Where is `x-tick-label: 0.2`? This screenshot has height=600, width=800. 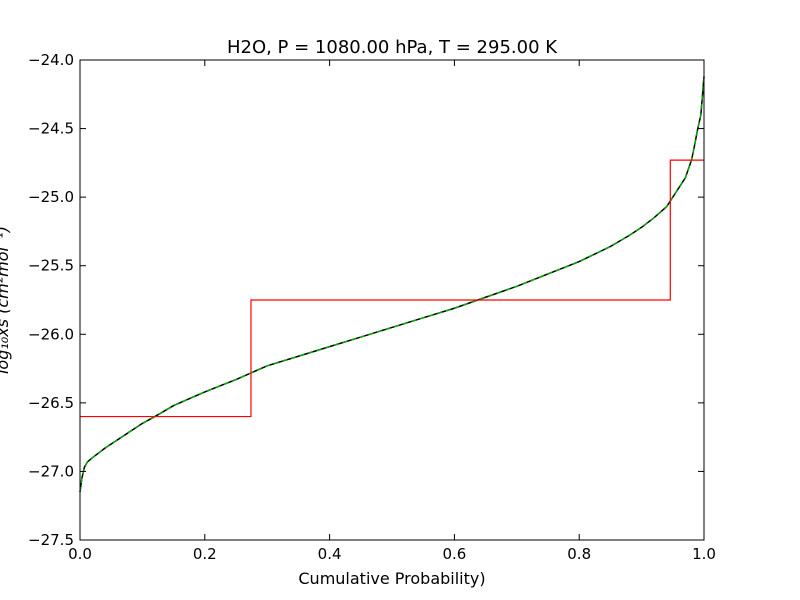
x-tick-label: 0.2 is located at coordinates (205, 554).